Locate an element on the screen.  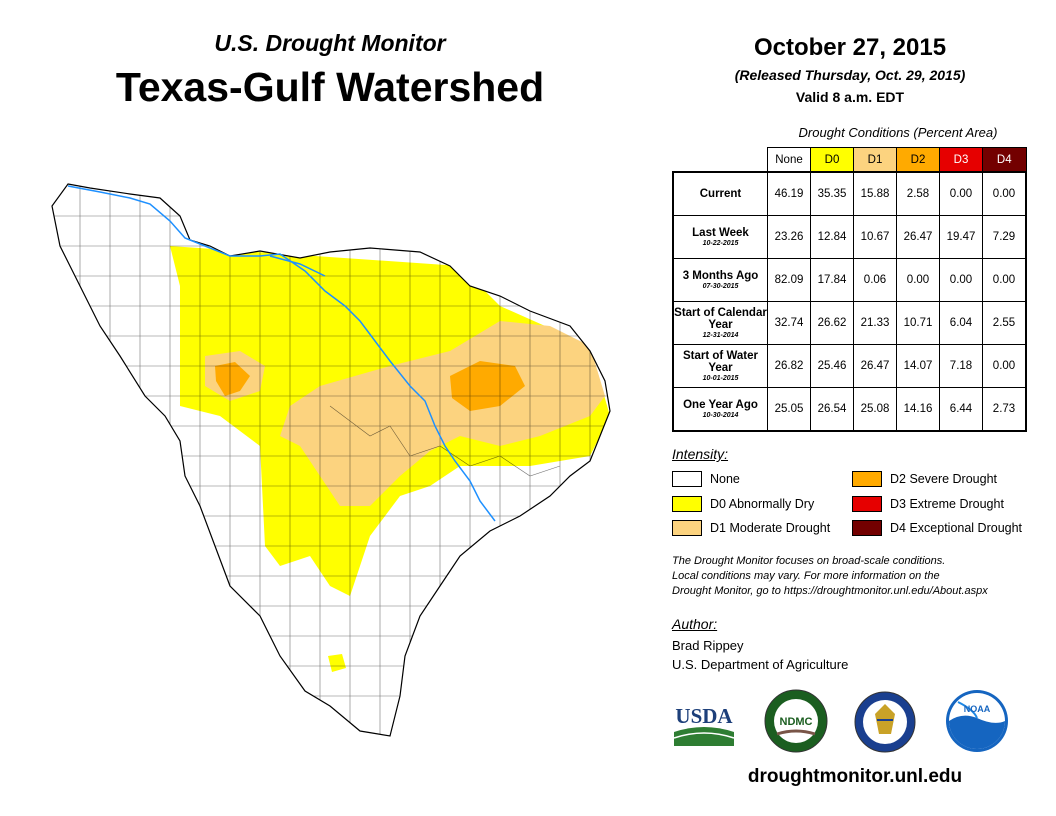
table-cell: 82.09 is located at coordinates (789, 280).